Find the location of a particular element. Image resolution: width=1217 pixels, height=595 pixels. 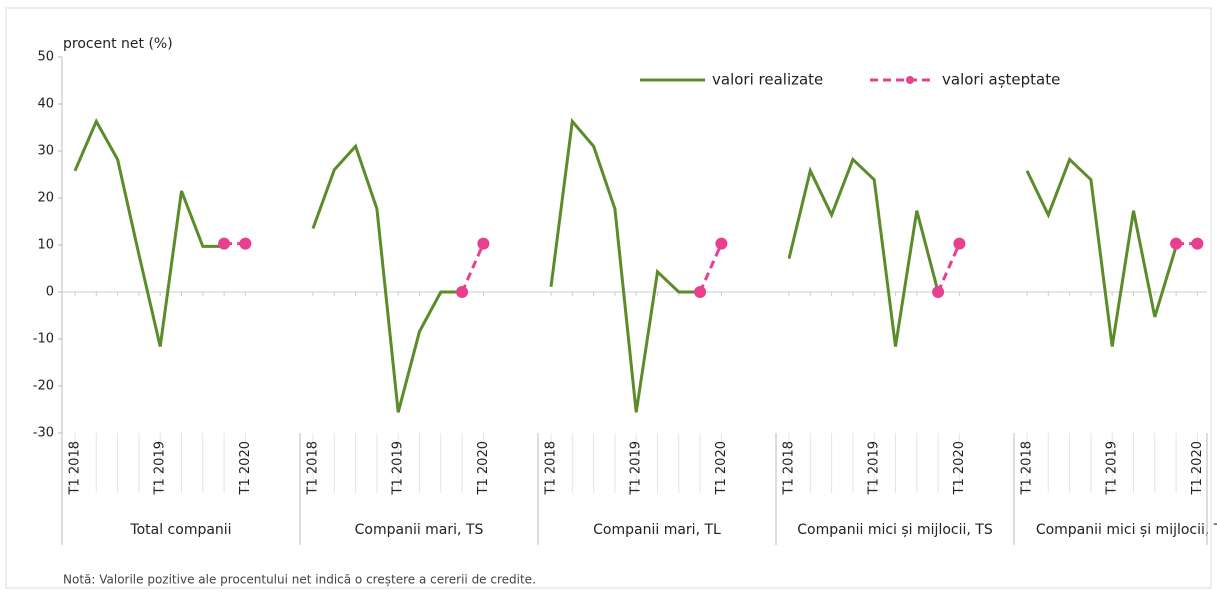

y-tick-label: 50 is located at coordinates (45, 57).